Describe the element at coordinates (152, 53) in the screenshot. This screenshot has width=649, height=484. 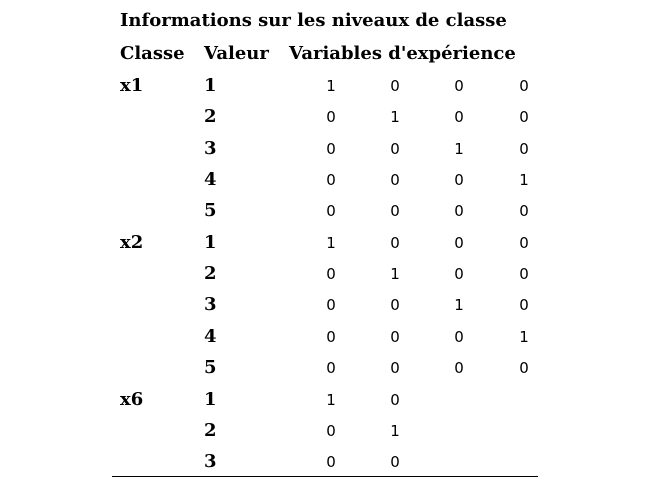
I see `header-classe: Classe` at that location.